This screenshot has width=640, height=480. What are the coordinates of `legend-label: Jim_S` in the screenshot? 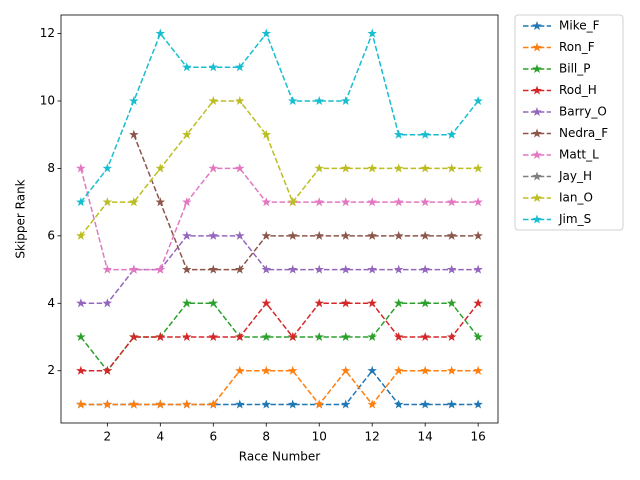 It's located at (574, 219).